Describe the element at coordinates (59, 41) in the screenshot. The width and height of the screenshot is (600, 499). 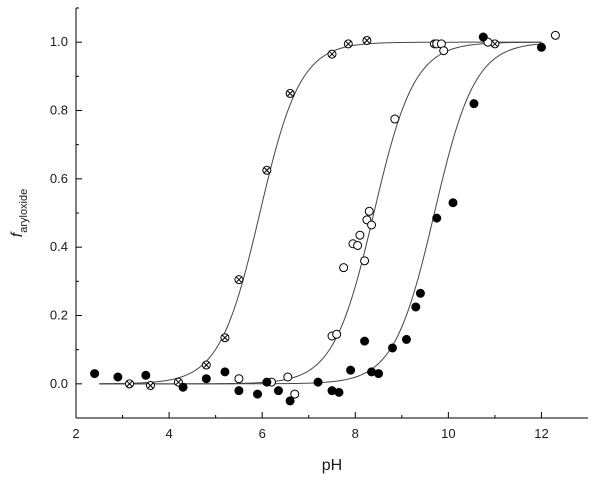
I see `y-tick-label: 1.0` at that location.